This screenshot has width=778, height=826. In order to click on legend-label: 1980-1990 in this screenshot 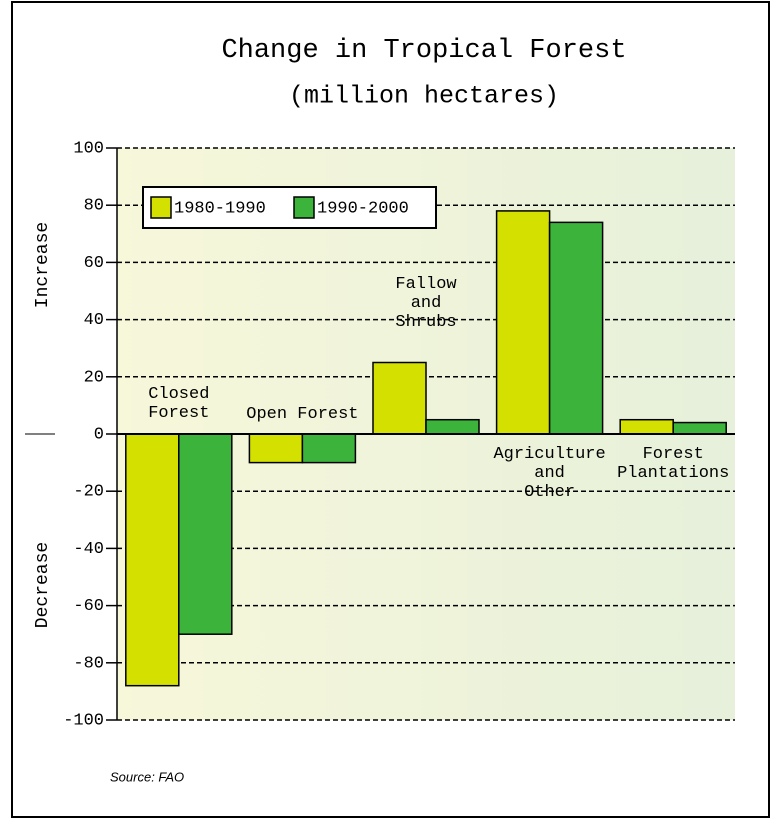, I will do `click(220, 208)`.